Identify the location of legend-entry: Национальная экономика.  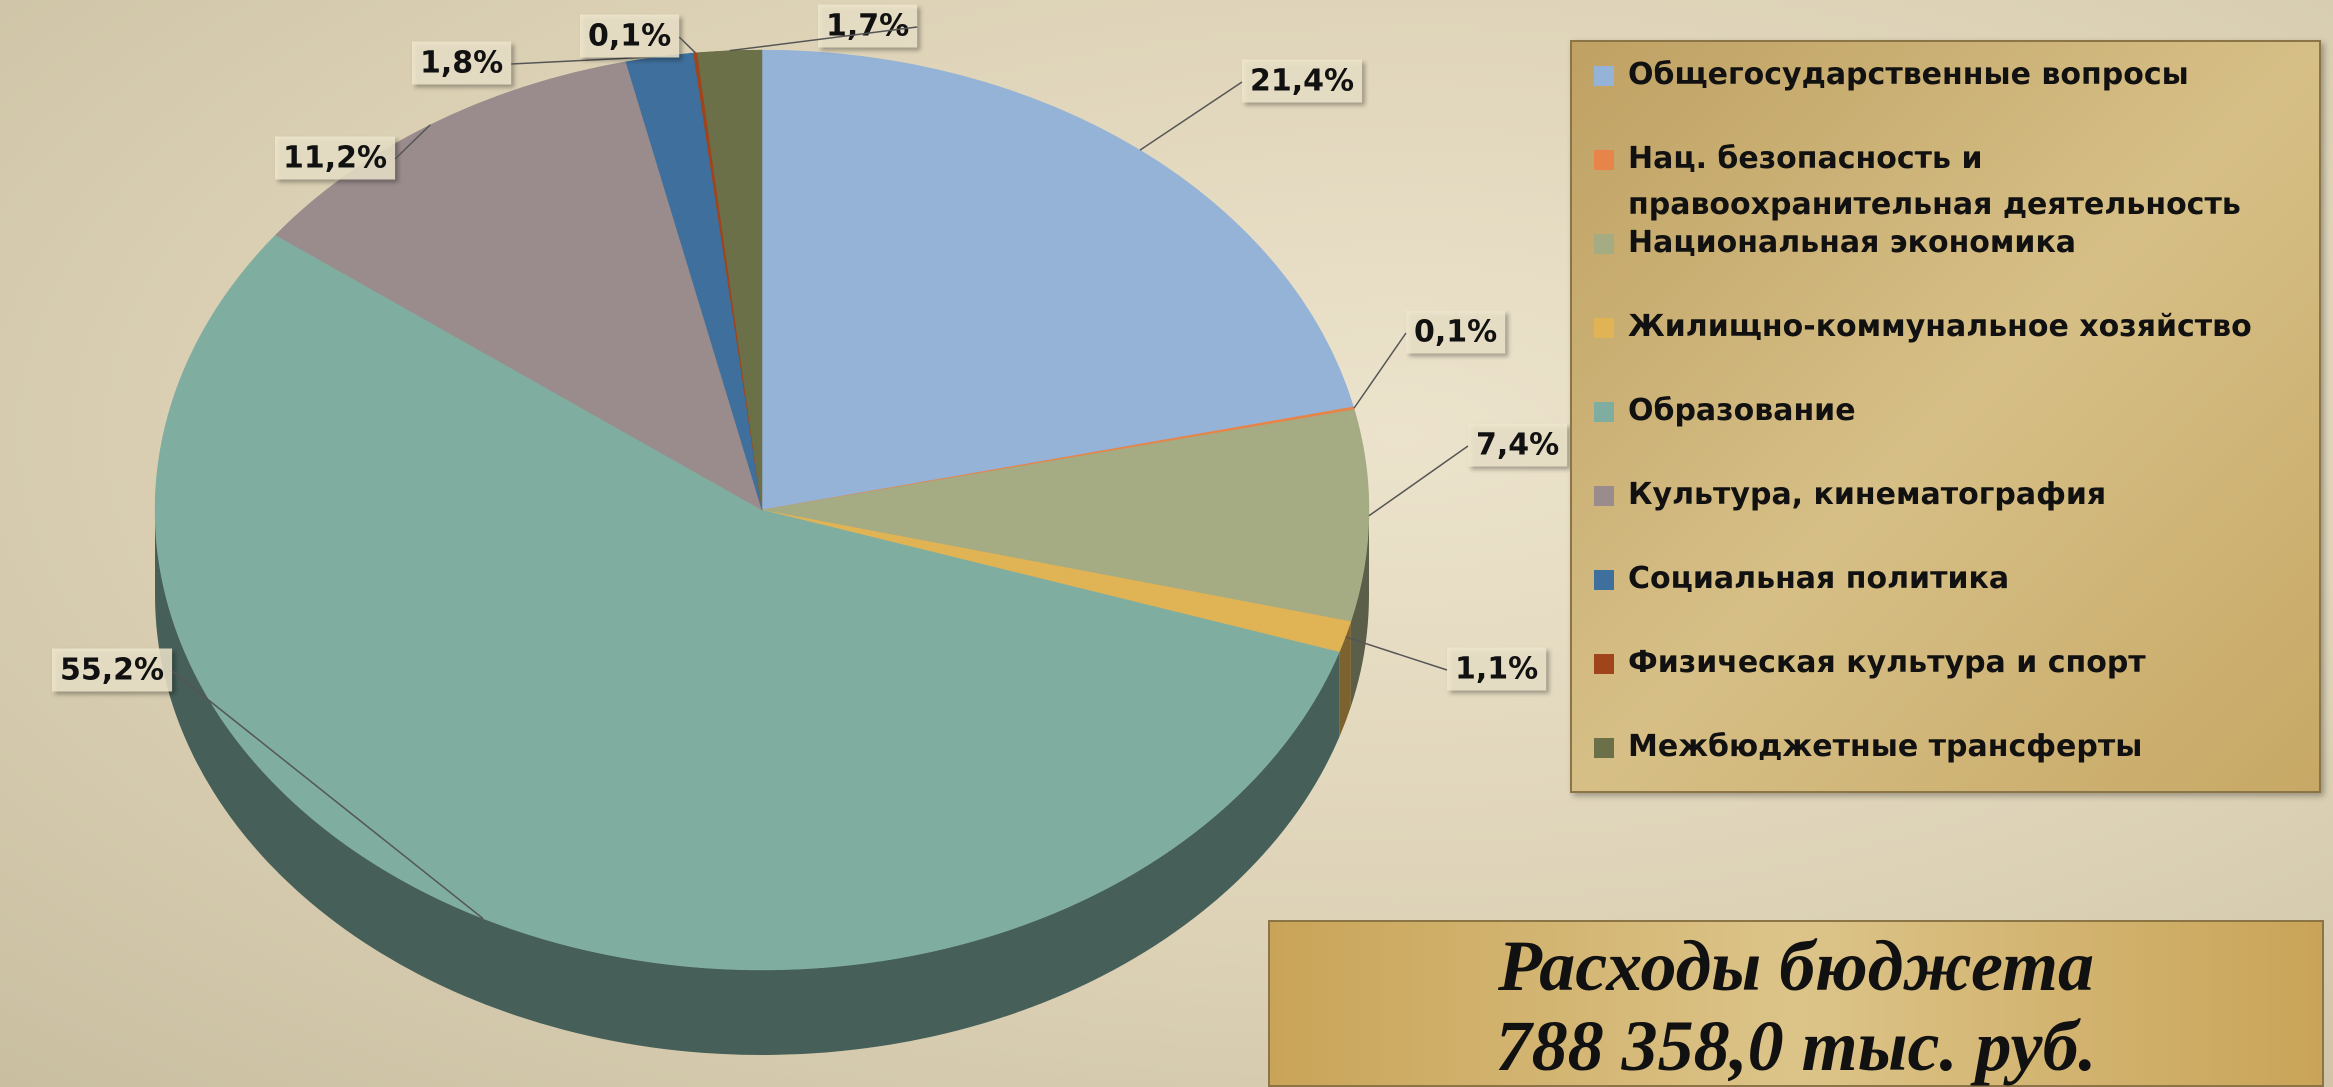
(1946, 262).